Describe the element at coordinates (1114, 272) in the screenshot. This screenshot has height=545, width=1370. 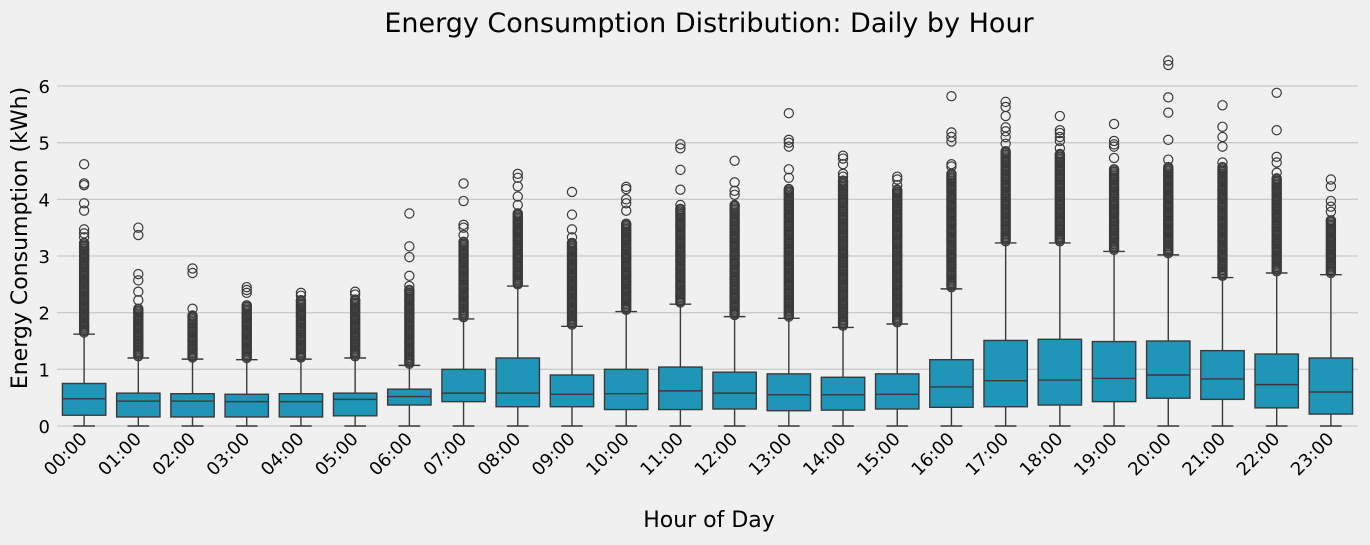
I see `box-19:00` at that location.